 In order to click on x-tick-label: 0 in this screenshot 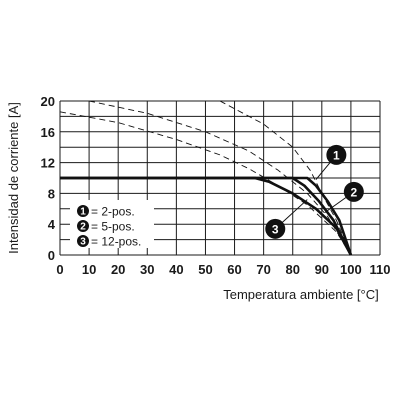, I will do `click(59, 269)`.